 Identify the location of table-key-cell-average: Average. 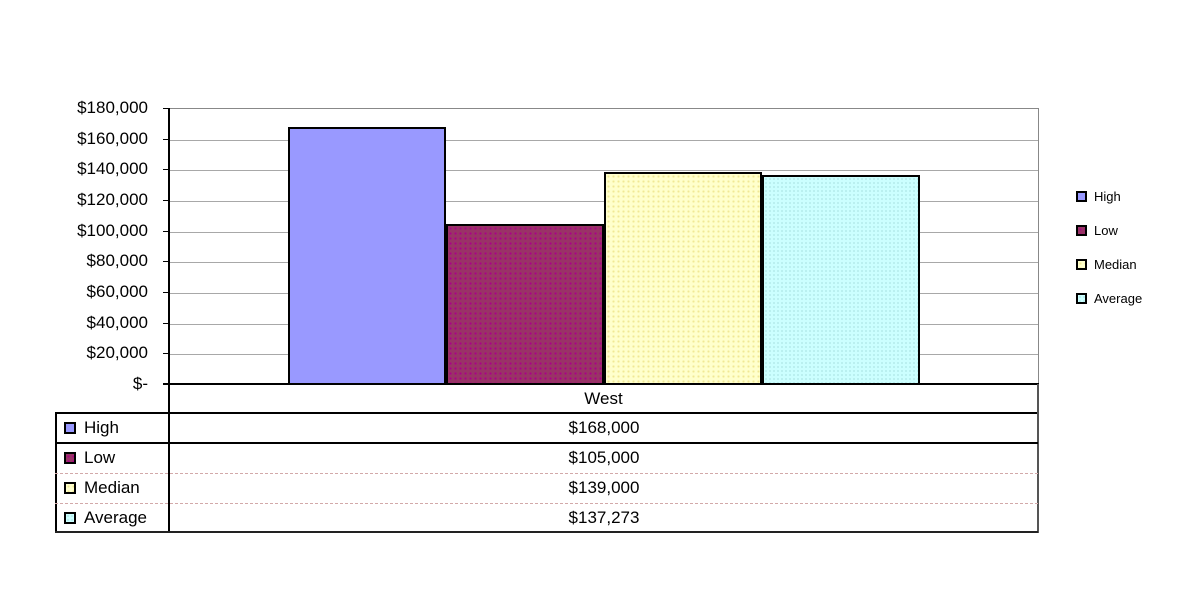
(112, 518).